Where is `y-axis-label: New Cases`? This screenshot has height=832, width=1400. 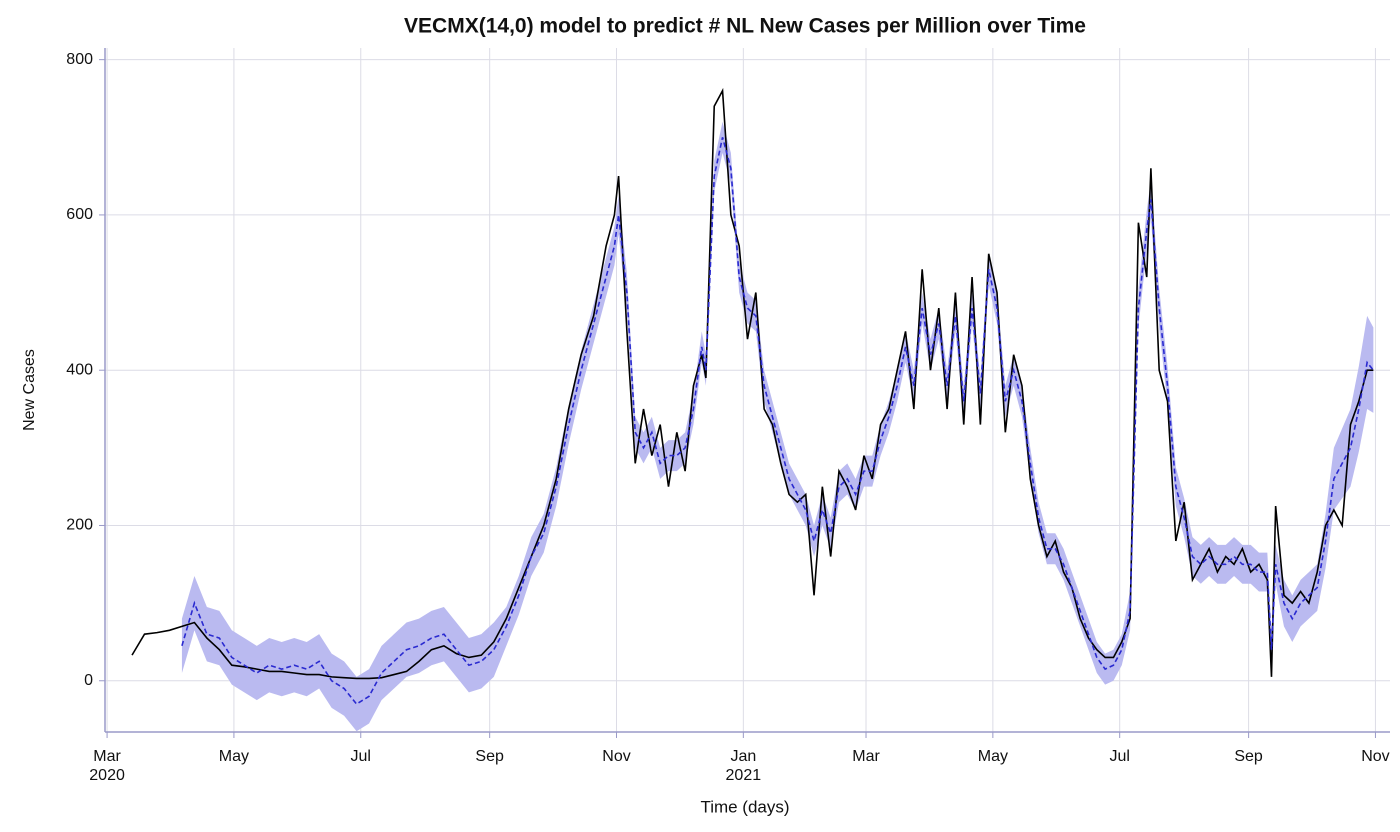
y-axis-label: New Cases is located at coordinates (29, 390).